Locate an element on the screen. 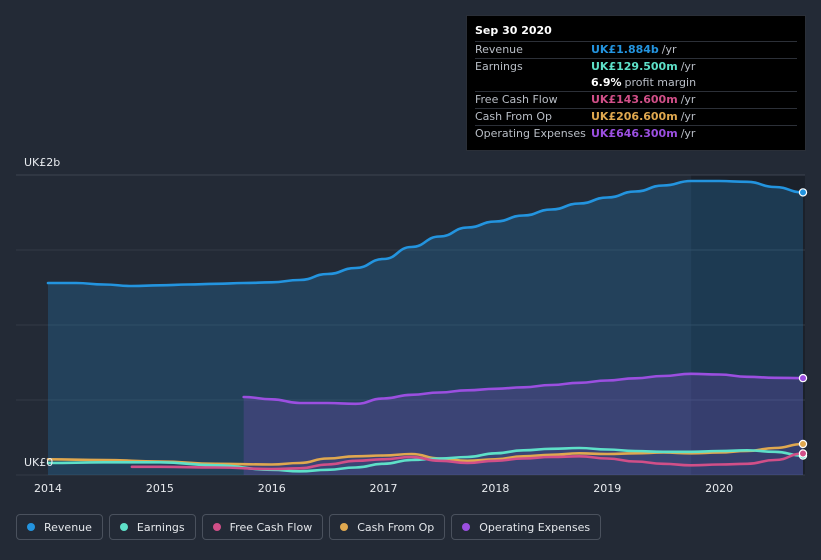 The height and width of the screenshot is (560, 821). x-tick-label: 2015 is located at coordinates (160, 488).